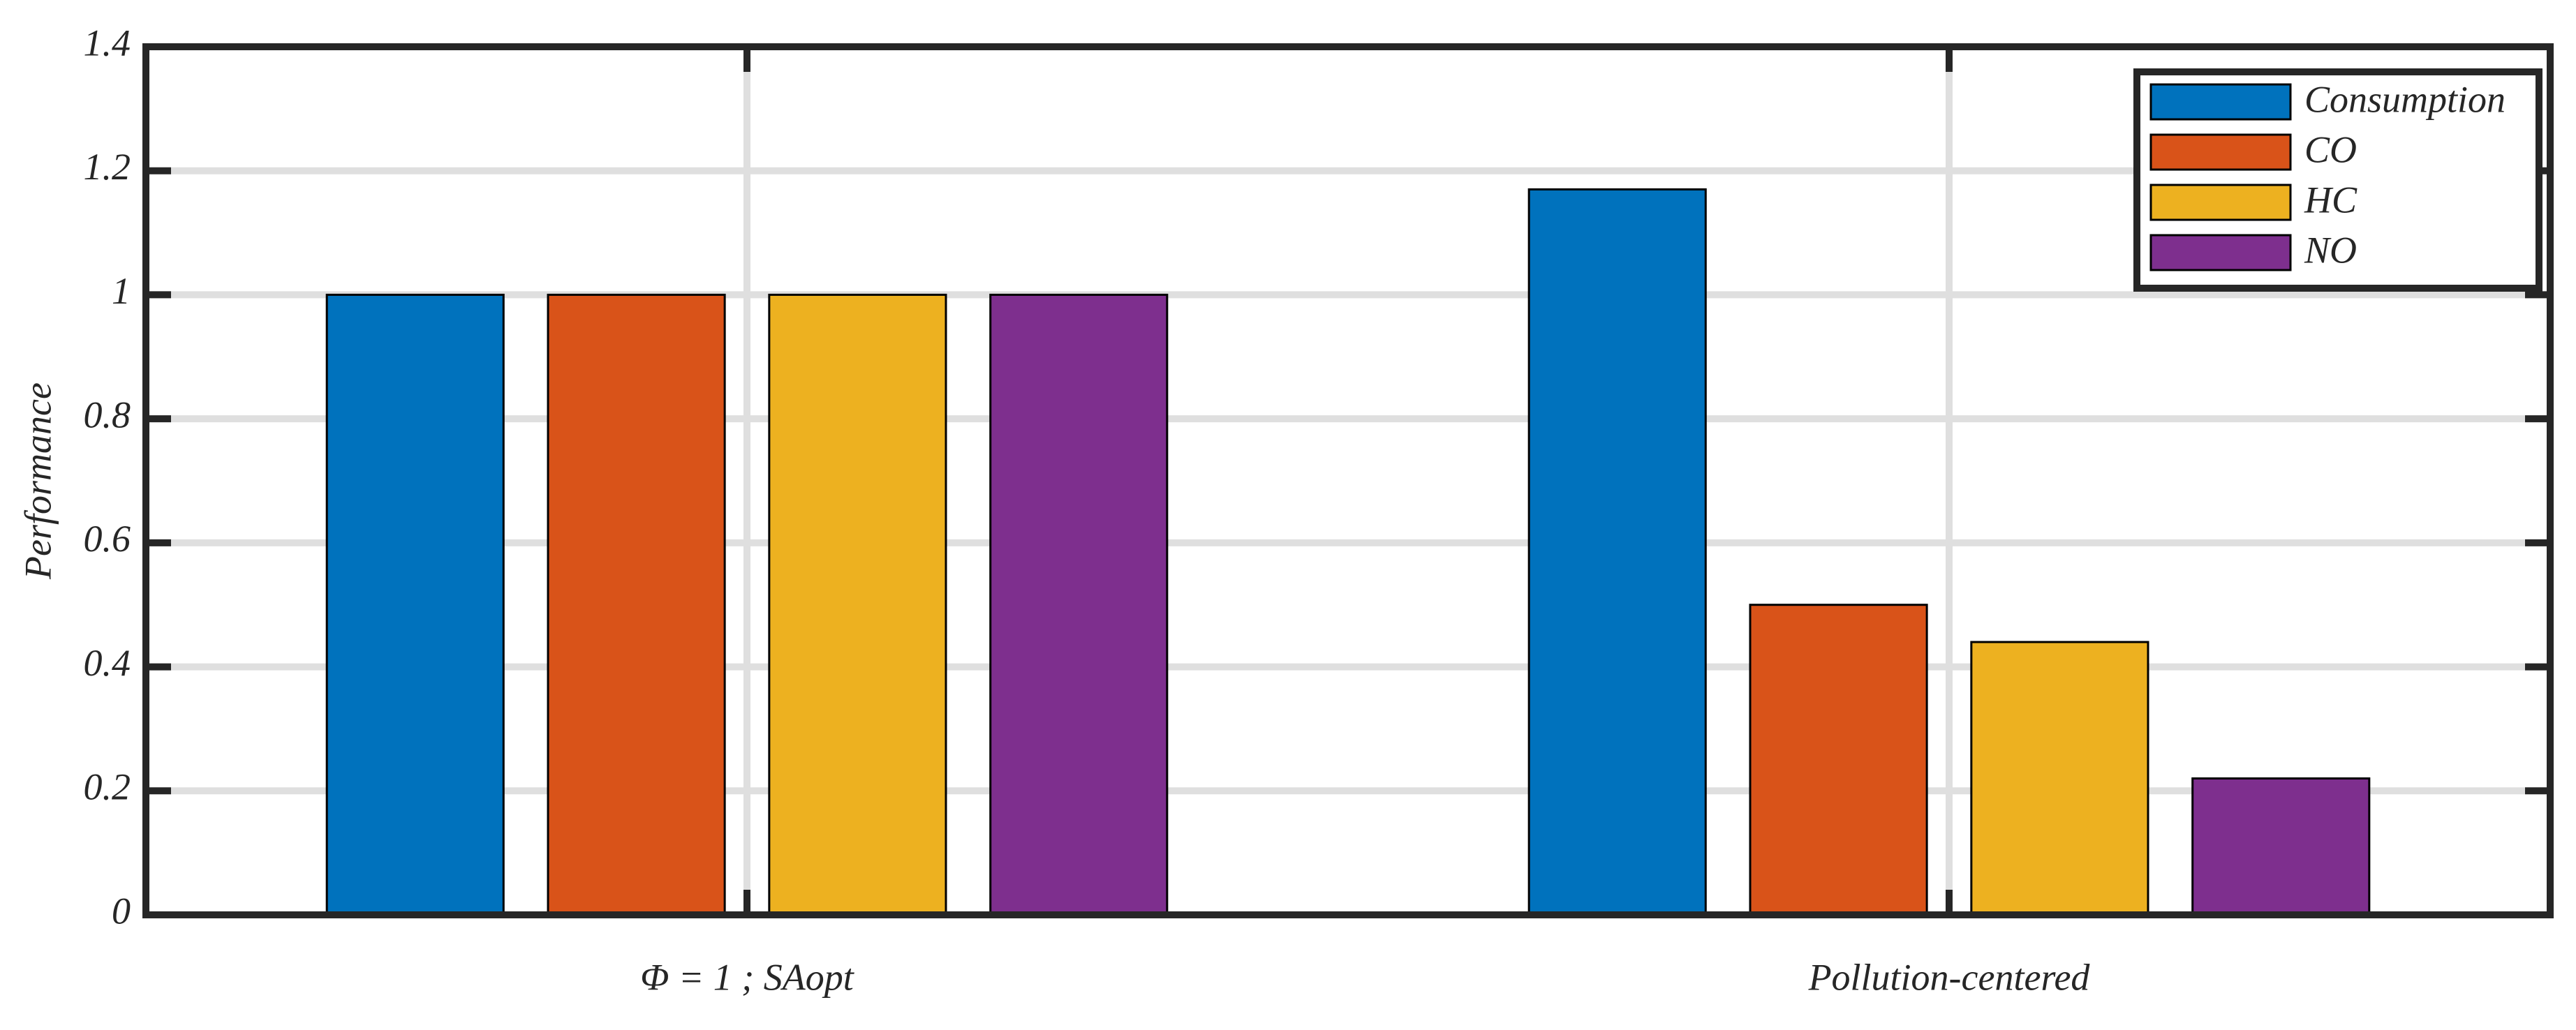 Image resolution: width=2576 pixels, height=1030 pixels. Describe the element at coordinates (2330, 250) in the screenshot. I see `legend-label: NO` at that location.